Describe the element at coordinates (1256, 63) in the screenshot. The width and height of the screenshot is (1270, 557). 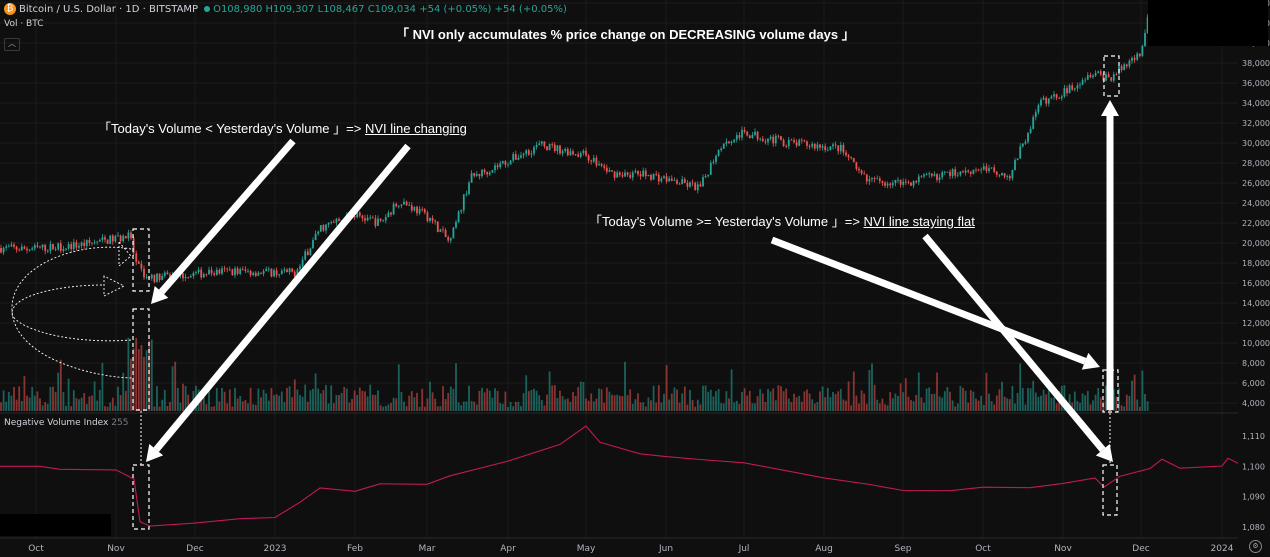
I see `y-tick-label: 38,000` at that location.